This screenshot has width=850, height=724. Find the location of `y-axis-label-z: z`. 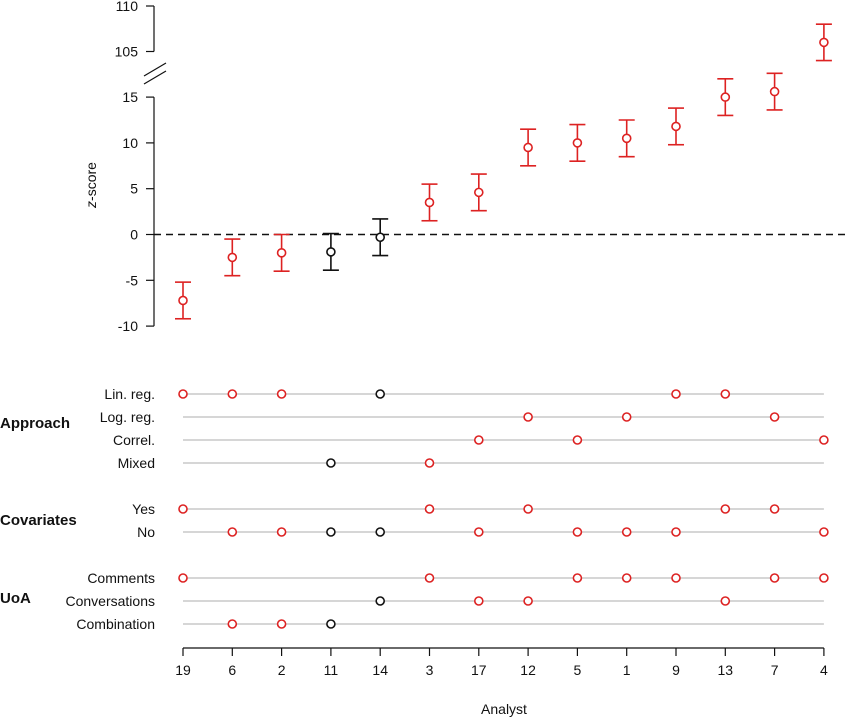

y-axis-label-z: z is located at coordinates (91, 205).